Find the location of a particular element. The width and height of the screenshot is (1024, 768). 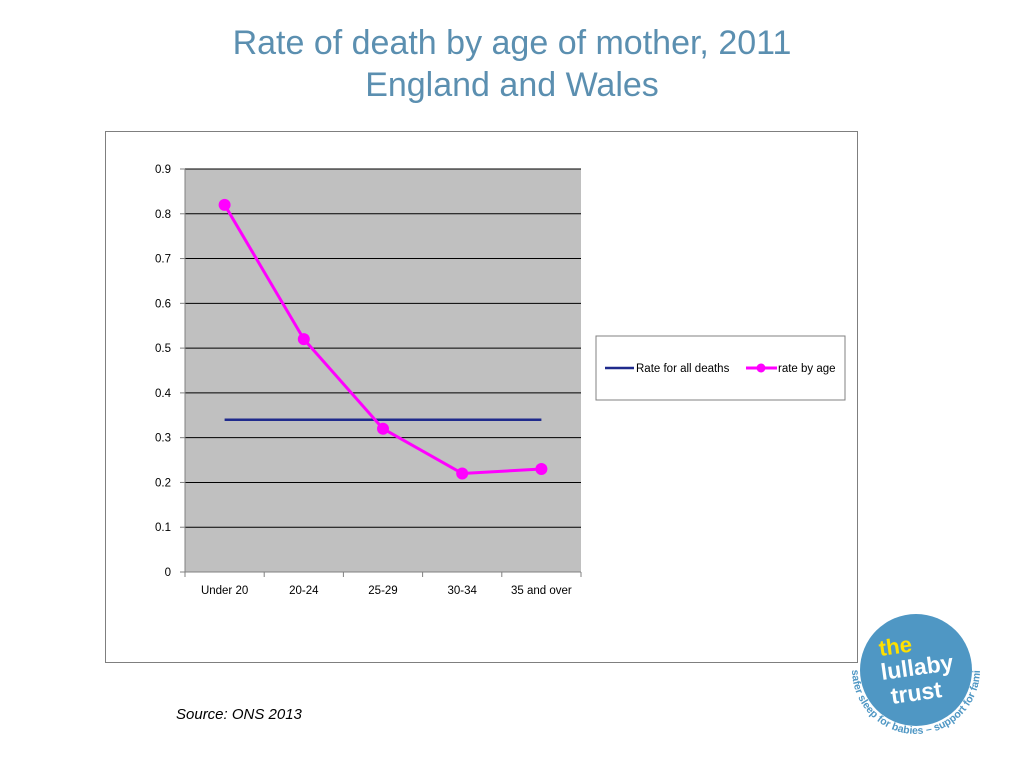

y-tick-label: 0.7 is located at coordinates (163, 260).